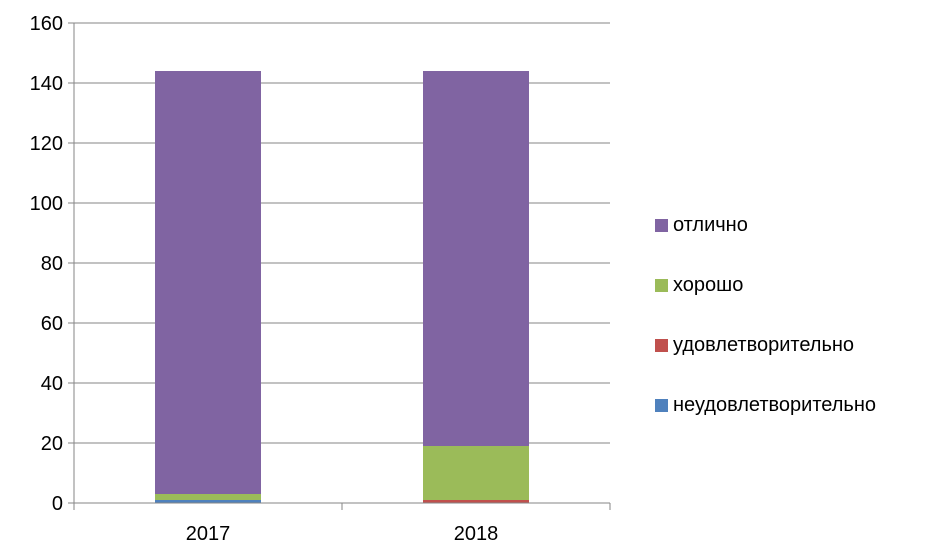  Describe the element at coordinates (790, 285) in the screenshot. I see `legend-item: хорошо` at that location.